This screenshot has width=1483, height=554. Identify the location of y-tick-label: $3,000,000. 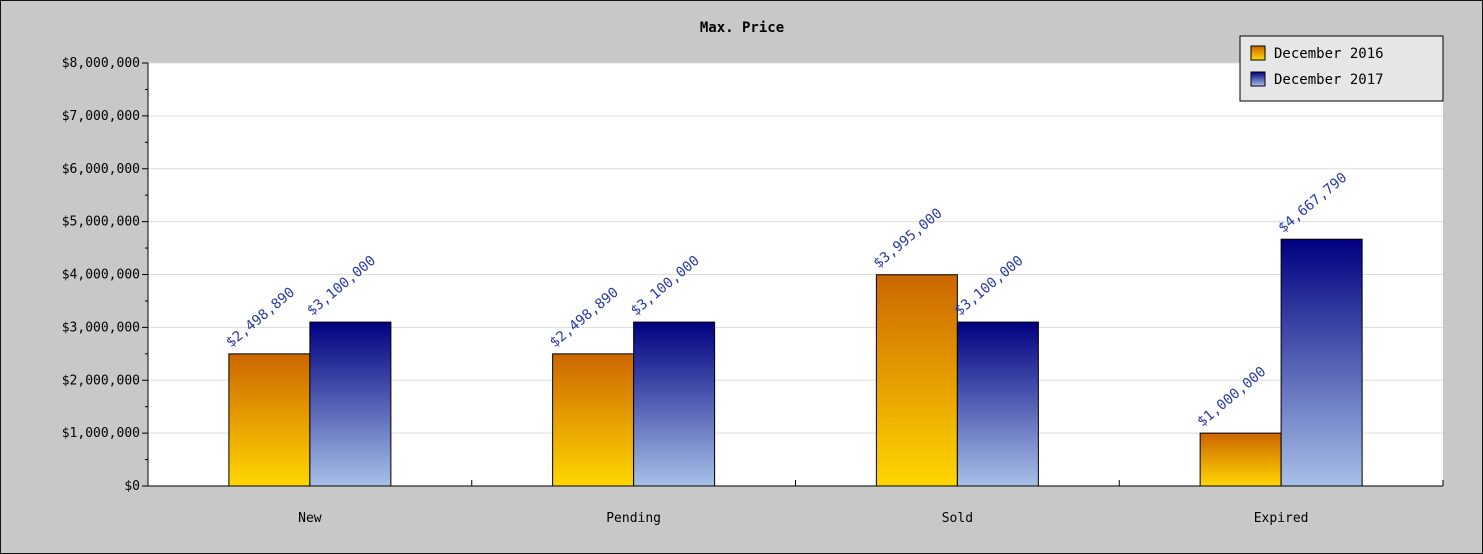
(101, 327).